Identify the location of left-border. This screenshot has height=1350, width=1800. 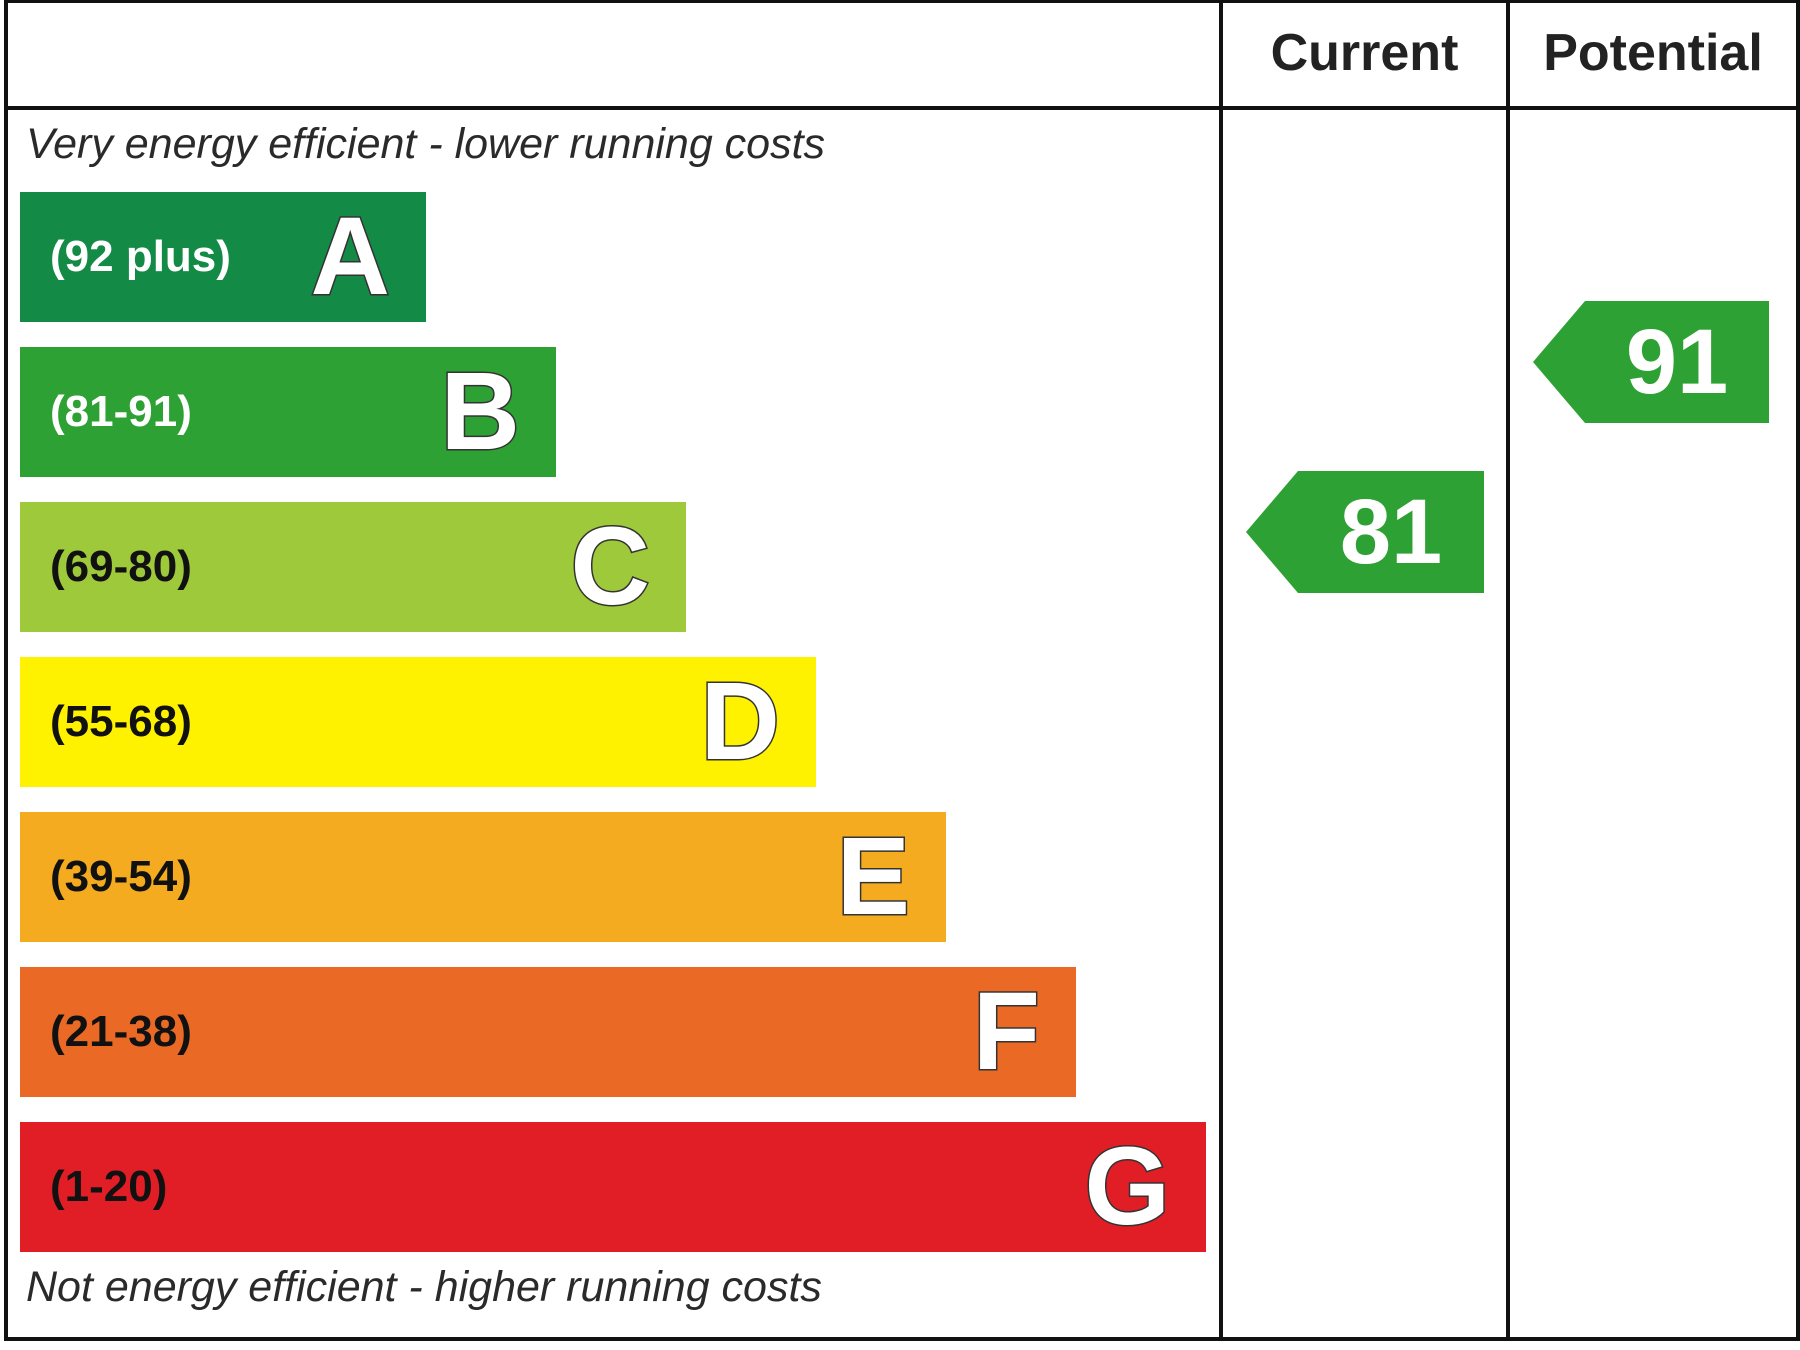
(6, 670).